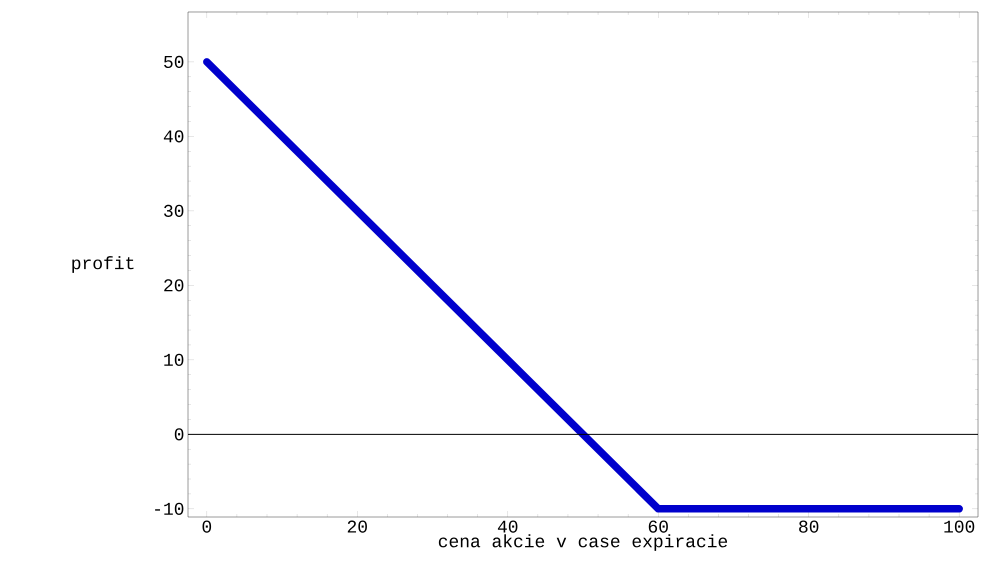 The image size is (988, 574). What do you see at coordinates (103, 264) in the screenshot?
I see `y-axis-title: profit` at bounding box center [103, 264].